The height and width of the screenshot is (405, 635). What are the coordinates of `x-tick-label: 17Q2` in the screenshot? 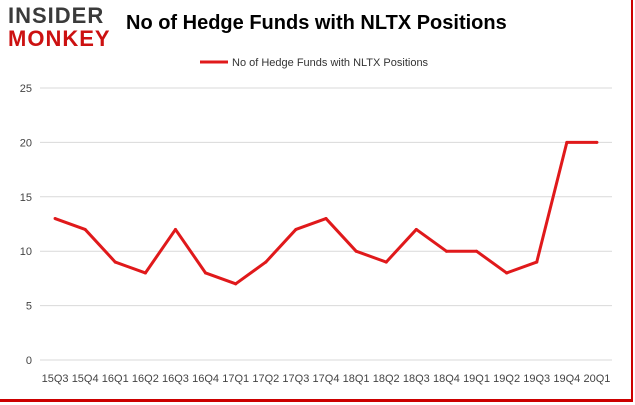 It's located at (265, 379).